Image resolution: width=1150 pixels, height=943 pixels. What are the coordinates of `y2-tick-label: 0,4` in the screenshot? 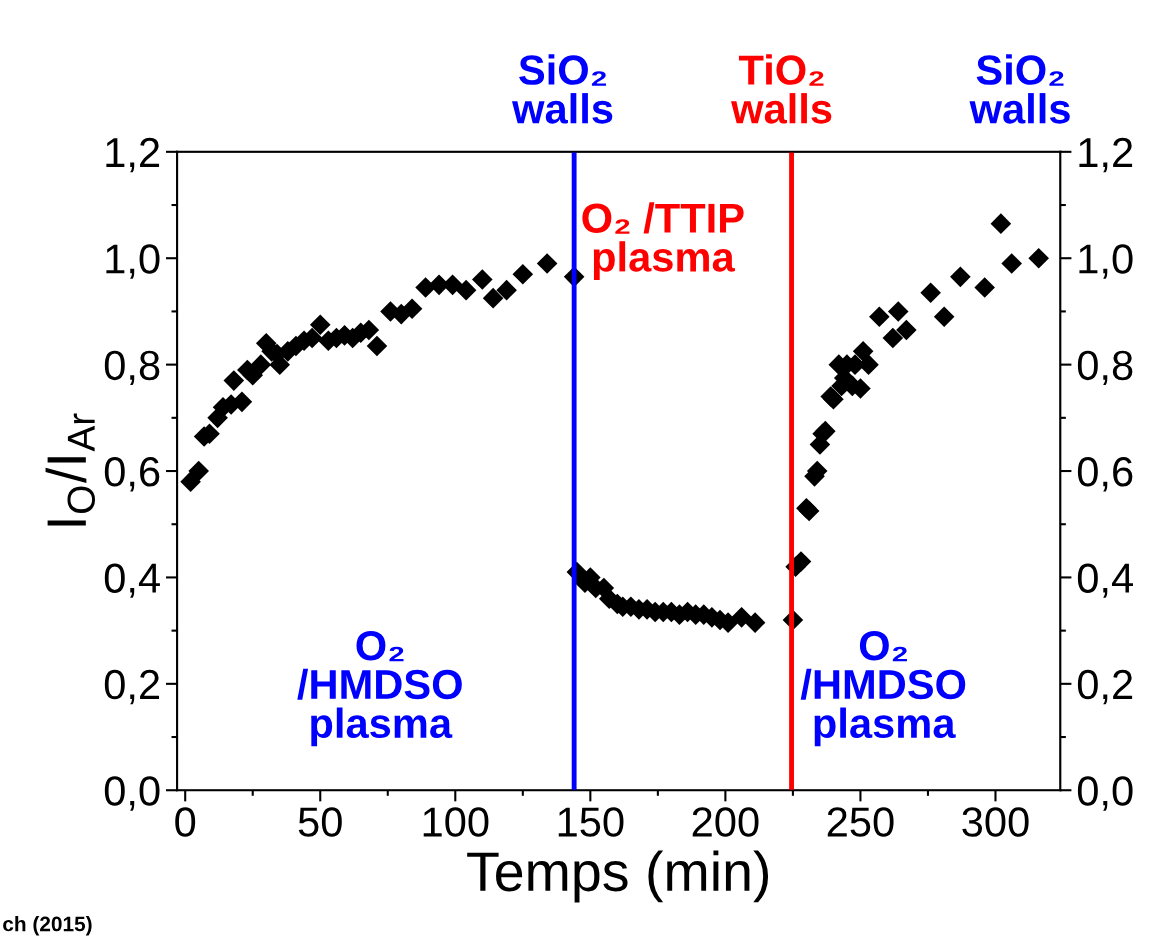 It's located at (1105, 580).